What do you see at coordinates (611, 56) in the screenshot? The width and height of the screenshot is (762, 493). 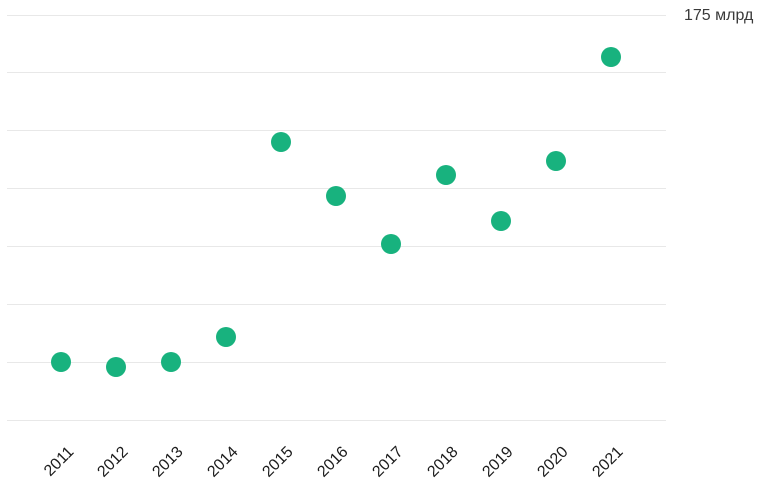 I see `data-point-2021` at bounding box center [611, 56].